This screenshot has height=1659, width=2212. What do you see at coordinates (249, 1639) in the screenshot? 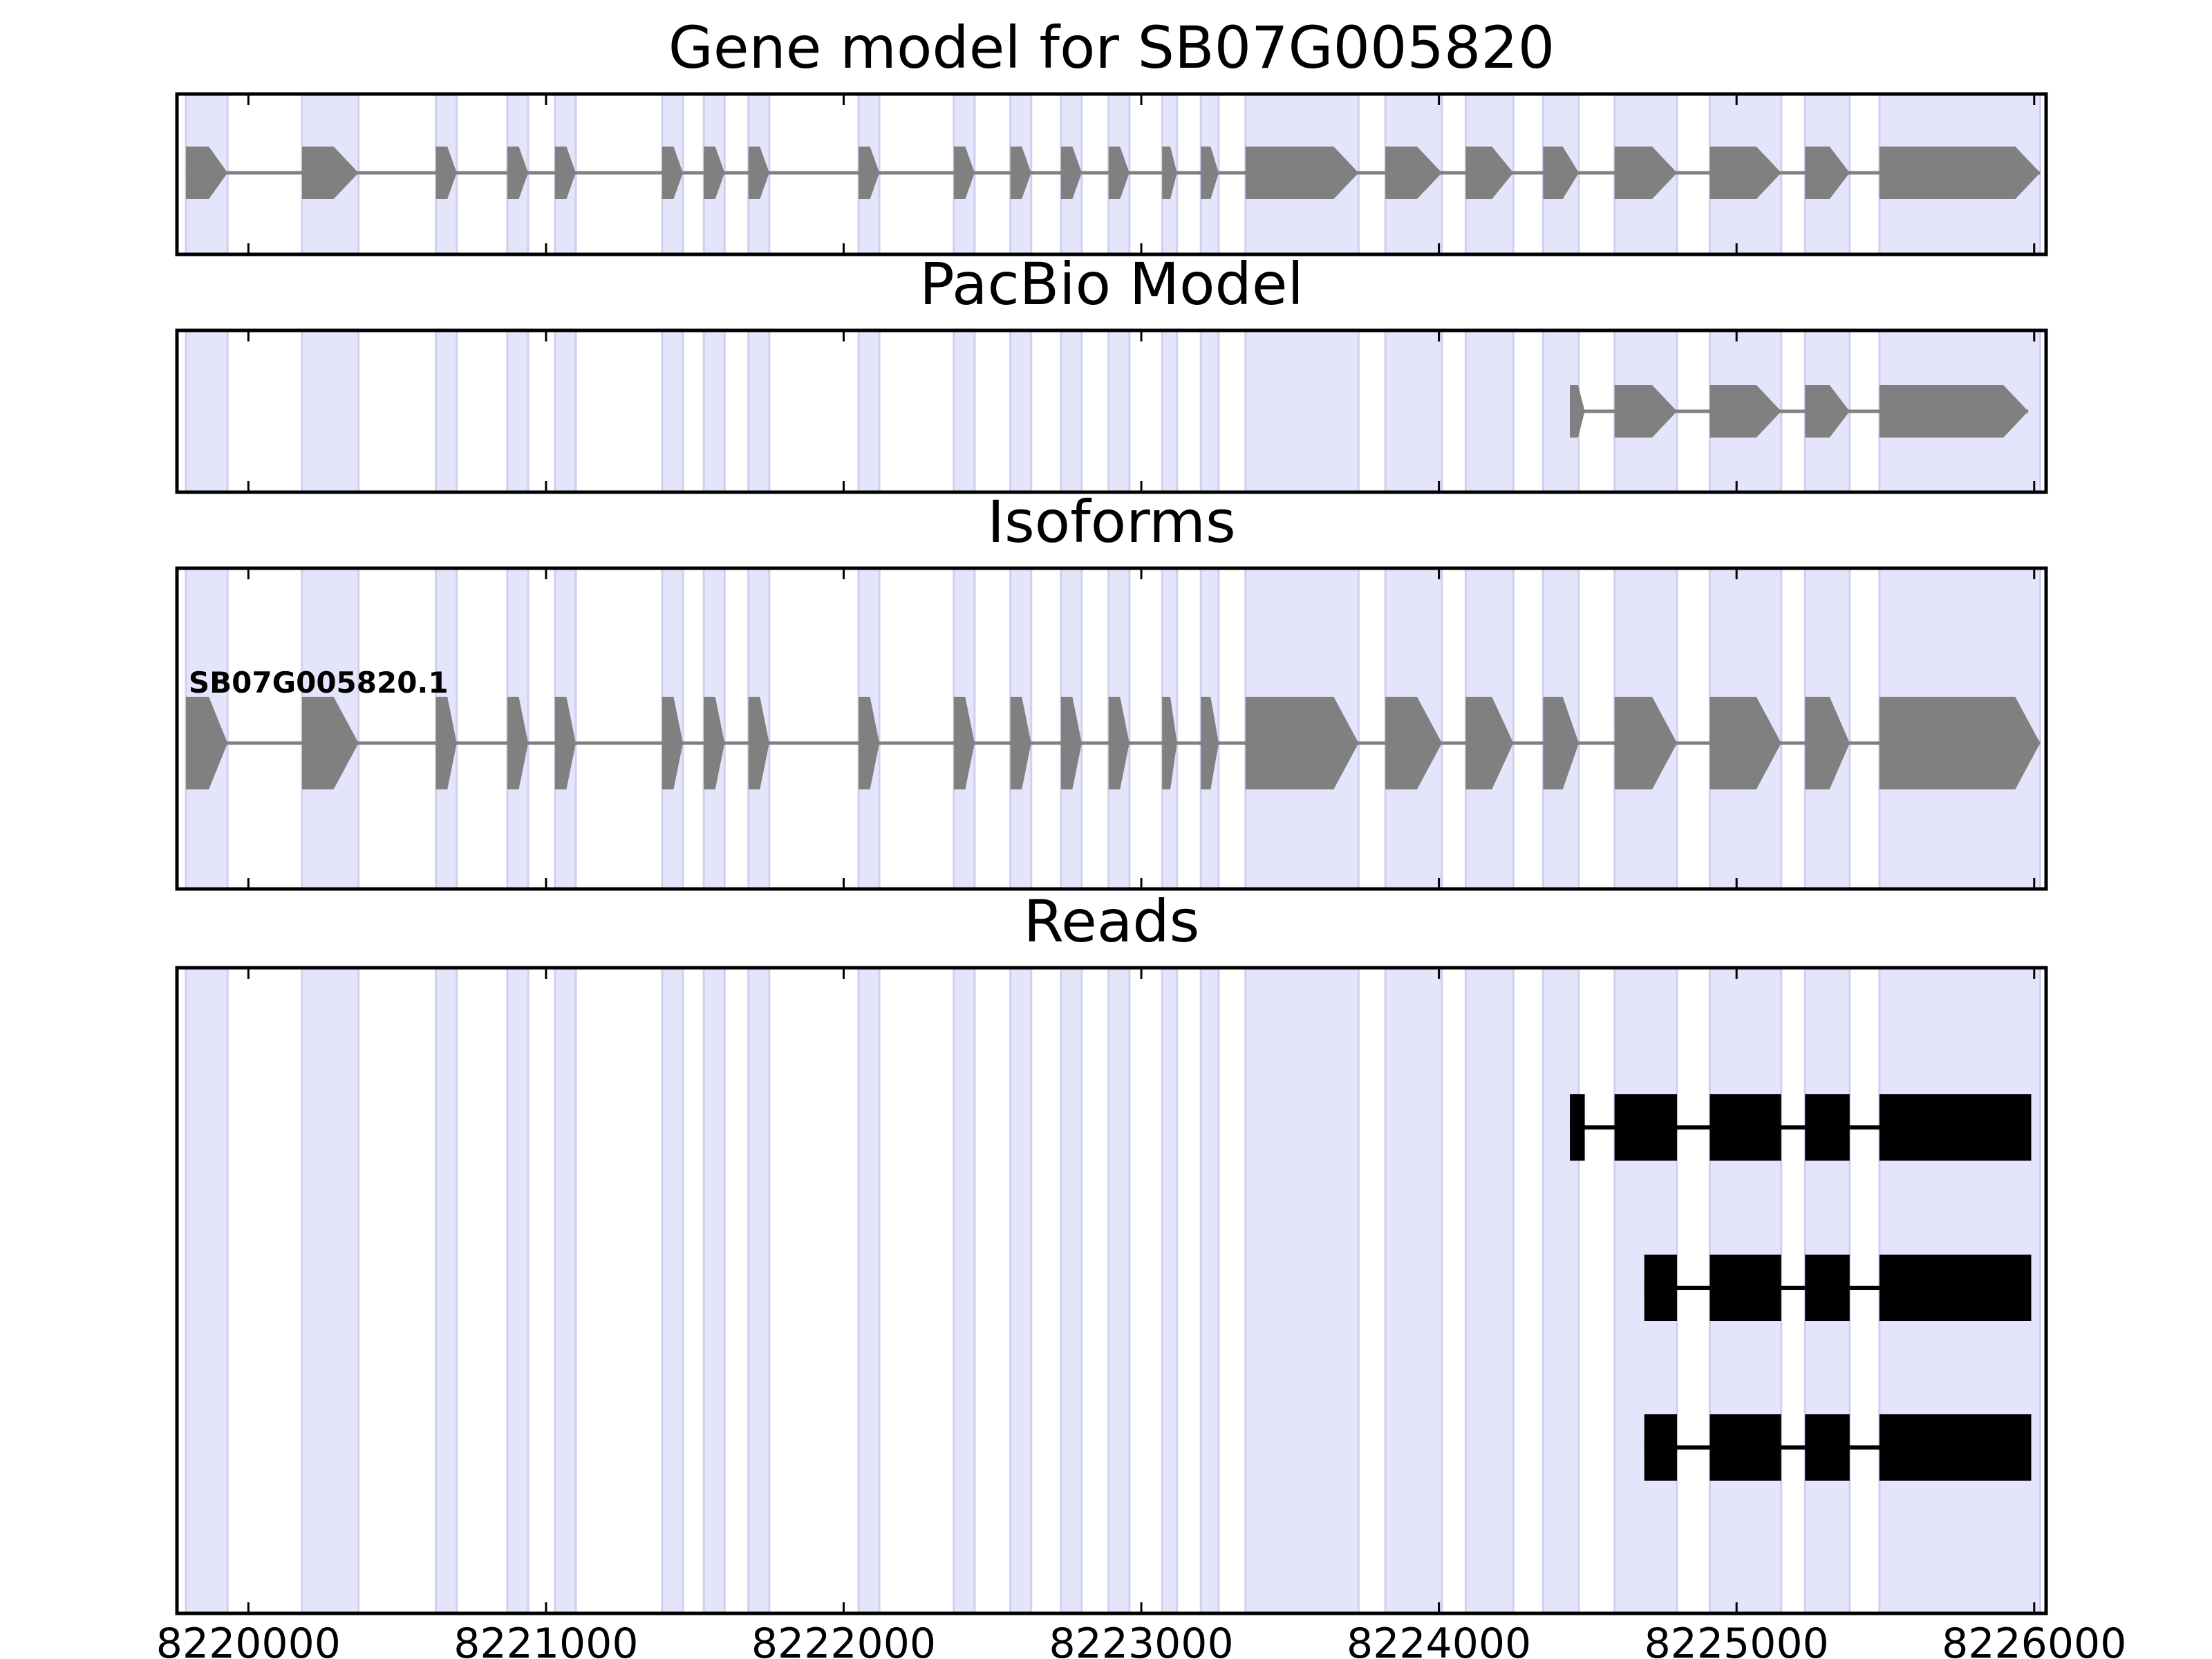
I see `x-tick-label: 8220000` at bounding box center [249, 1639].